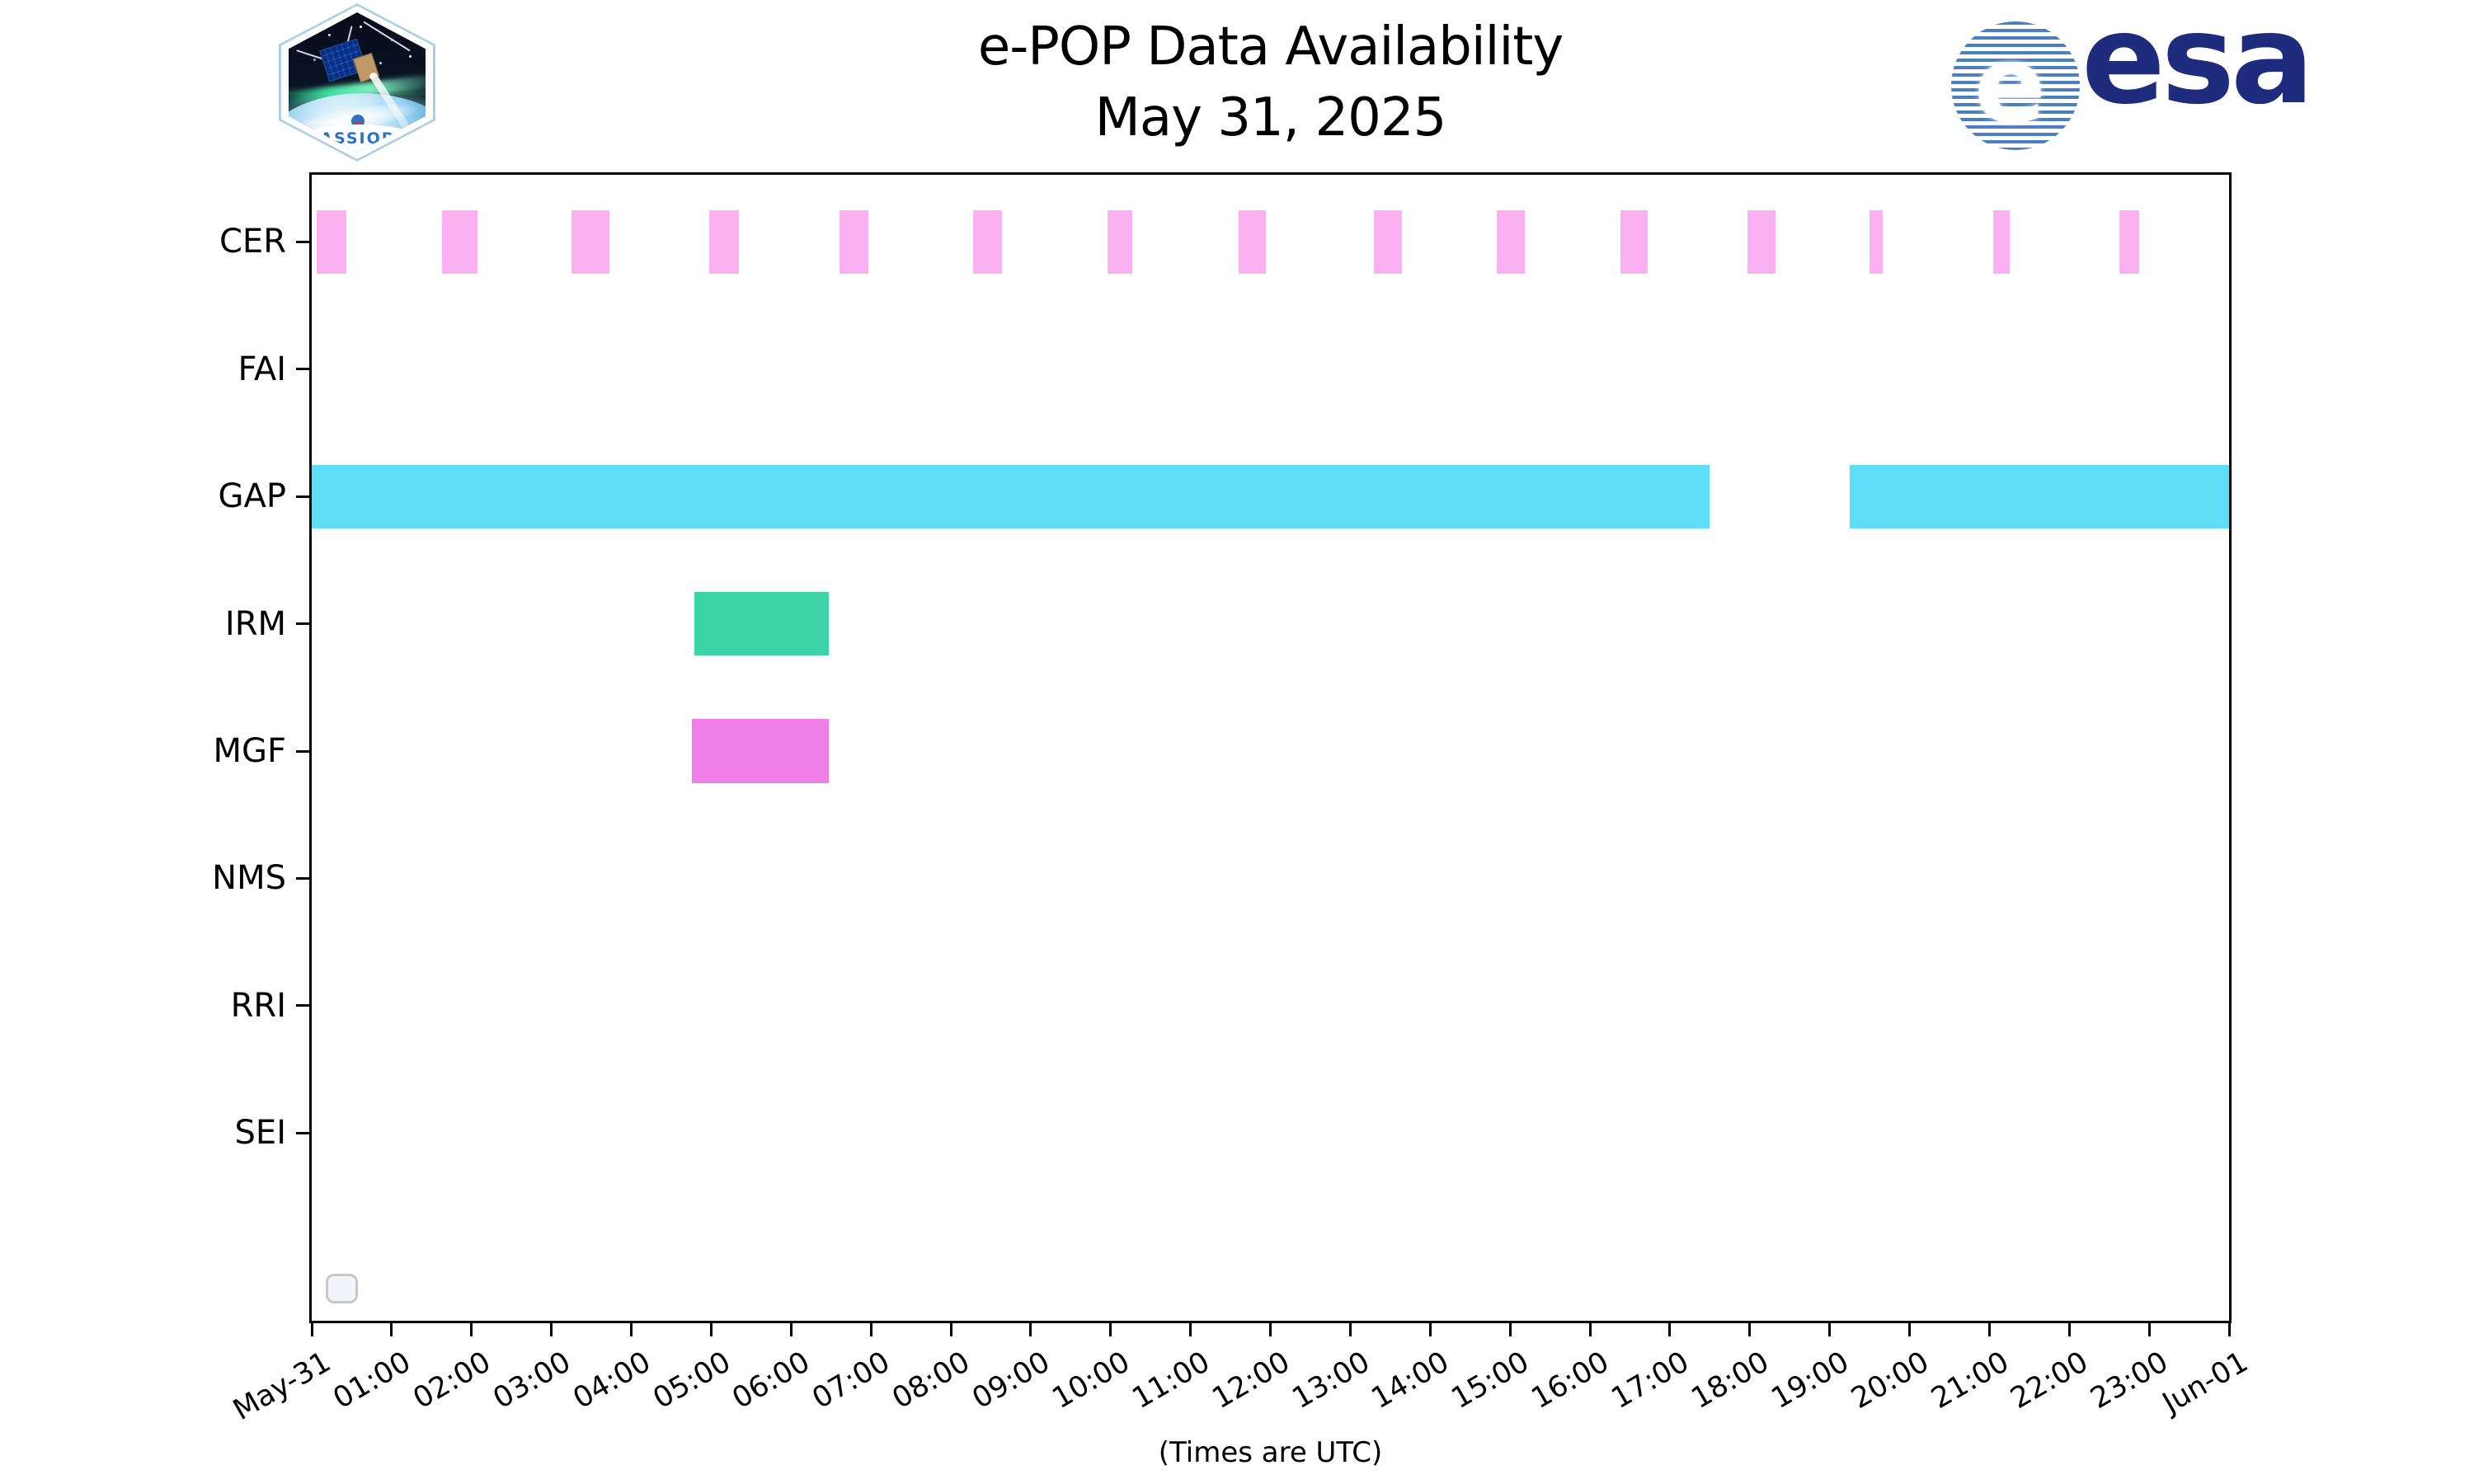 The height and width of the screenshot is (1484, 2474). I want to click on row-label-rri: RRI, so click(258, 1006).